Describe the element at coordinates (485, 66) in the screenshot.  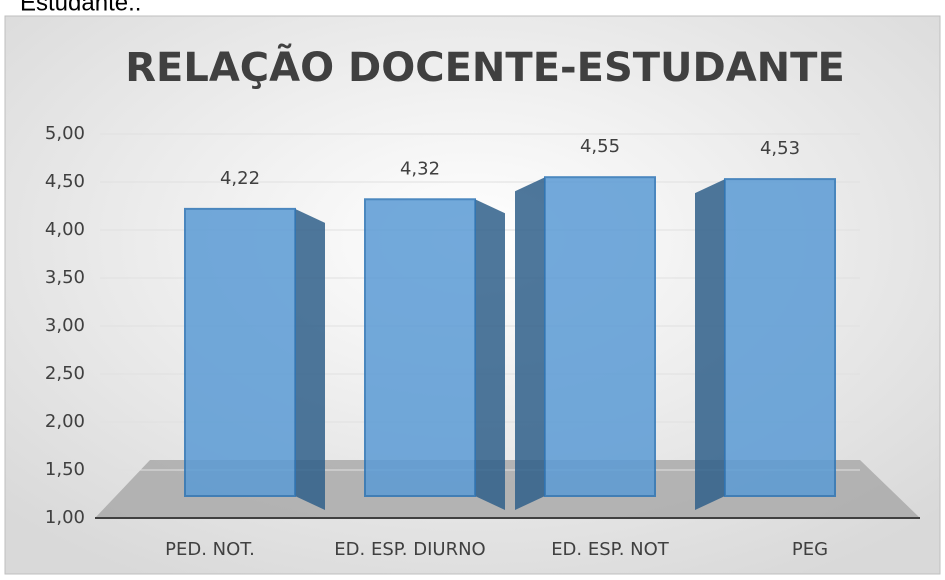
I see `chart-title: RELAÇÃO DOCENTE-ESTUDANTE` at that location.